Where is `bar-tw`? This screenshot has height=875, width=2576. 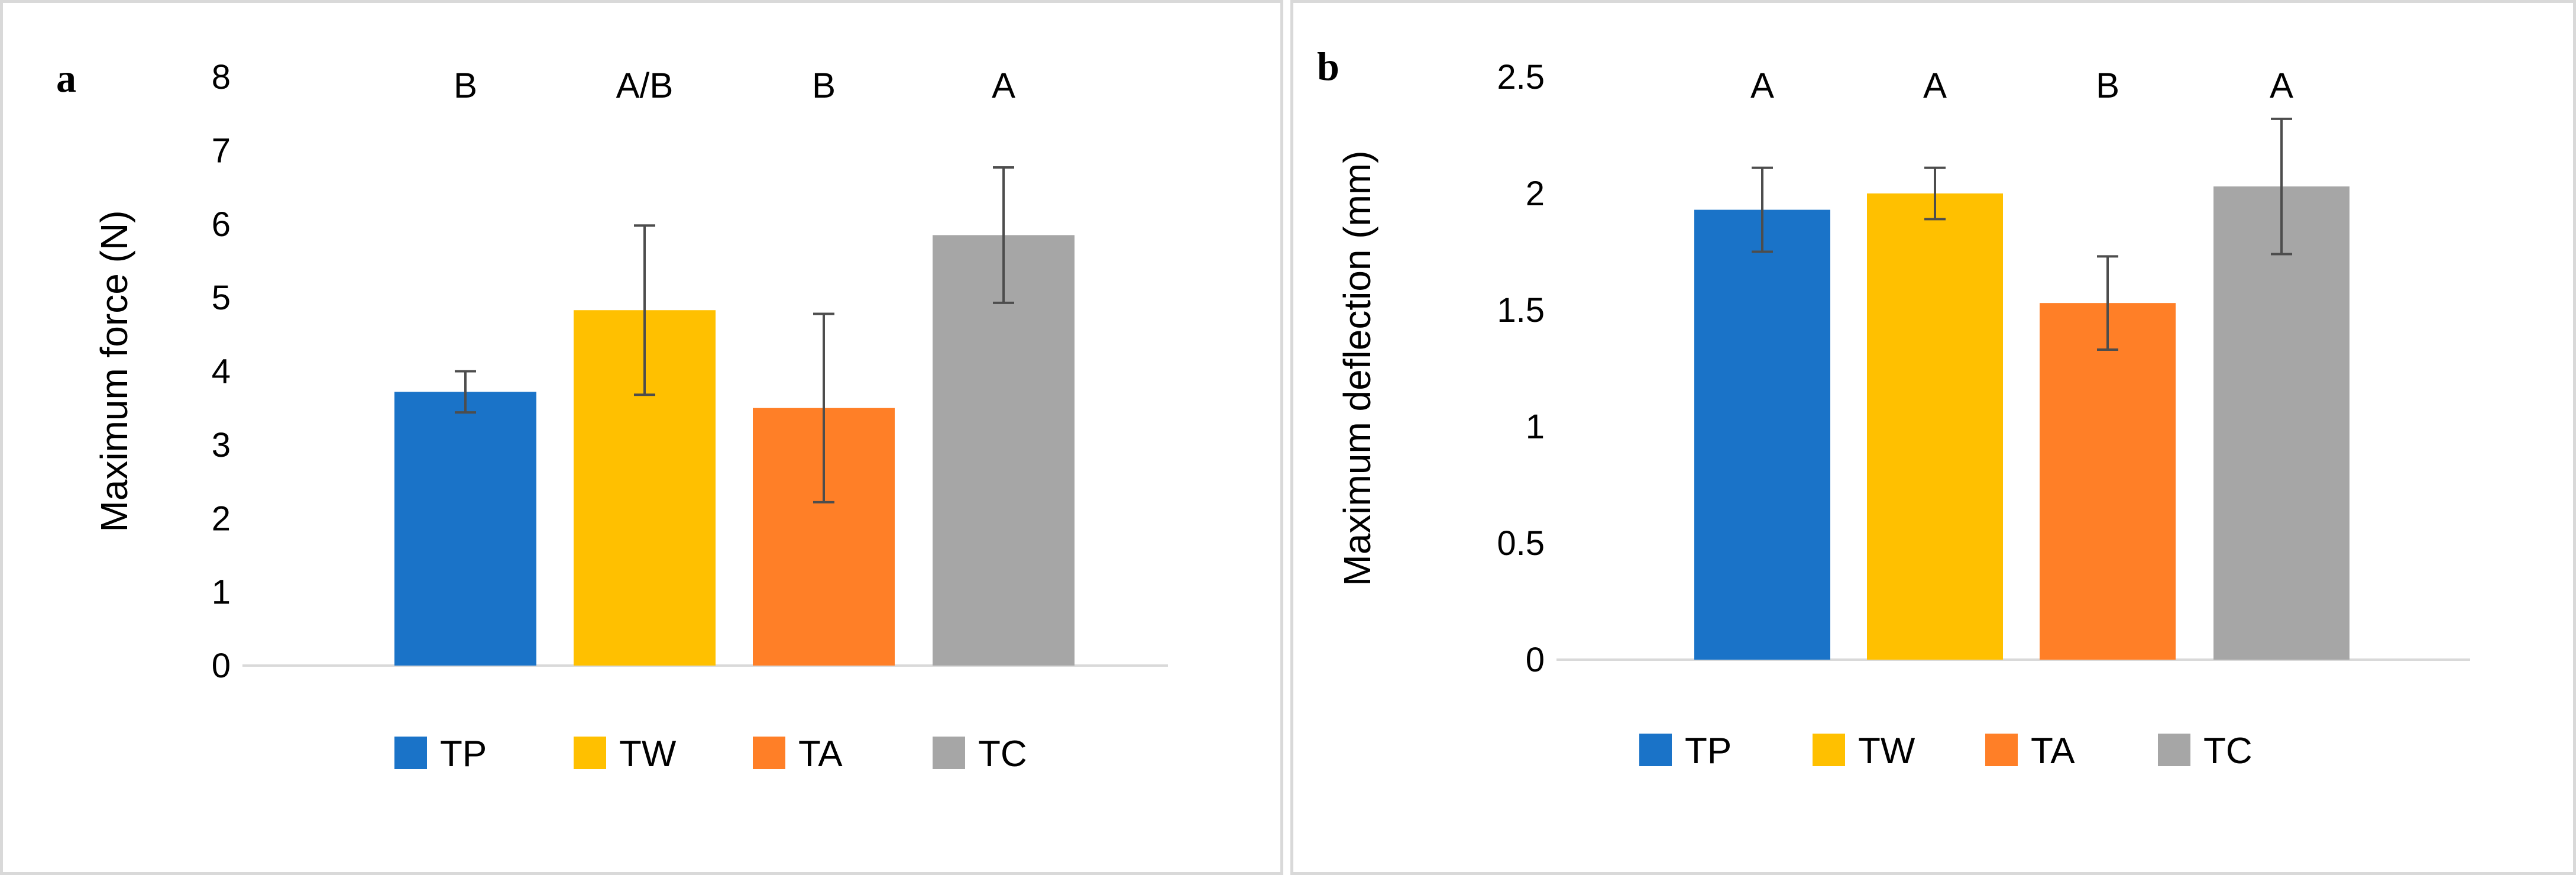 bar-tw is located at coordinates (1935, 426).